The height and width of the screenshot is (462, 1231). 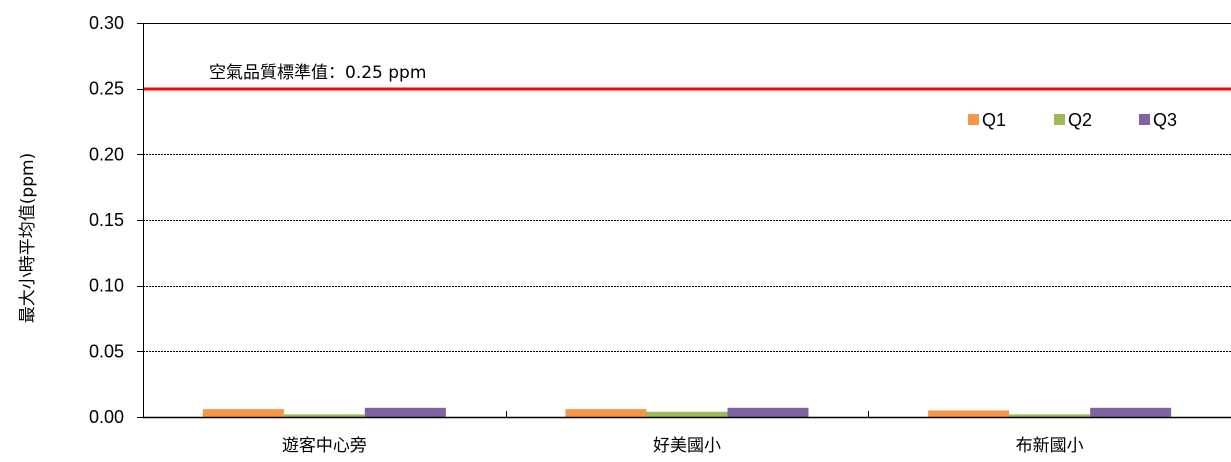 What do you see at coordinates (106, 286) in the screenshot?
I see `y-tick-label: 0.10` at bounding box center [106, 286].